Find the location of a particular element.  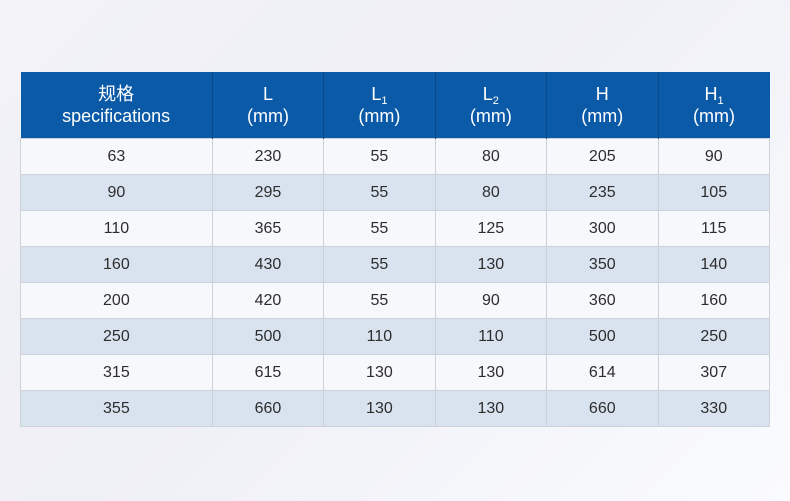

header-L1-symbol: L1 is located at coordinates (379, 95).